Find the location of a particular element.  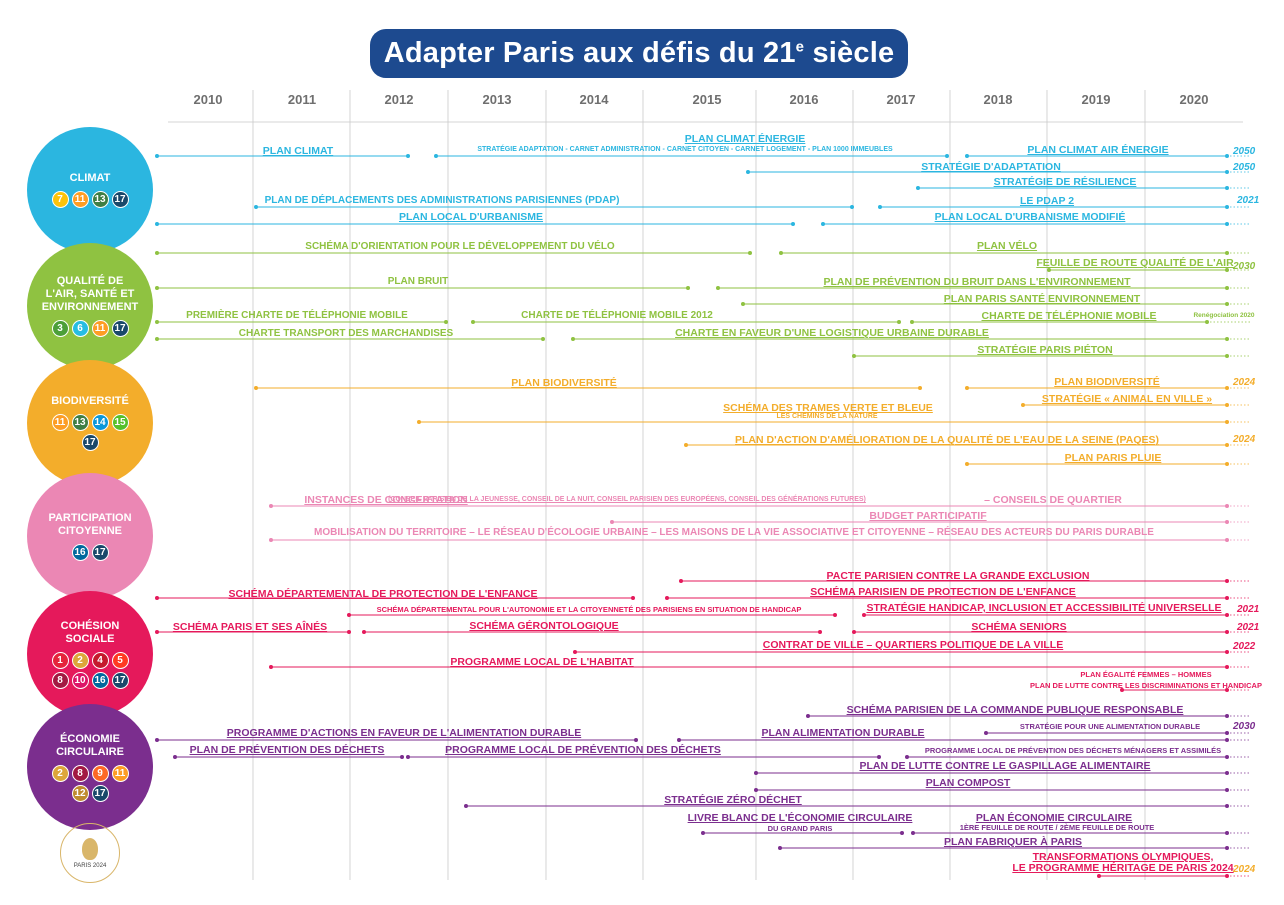

program-label: STRATÉGIE PARIS PIÉTON is located at coordinates (1045, 350).